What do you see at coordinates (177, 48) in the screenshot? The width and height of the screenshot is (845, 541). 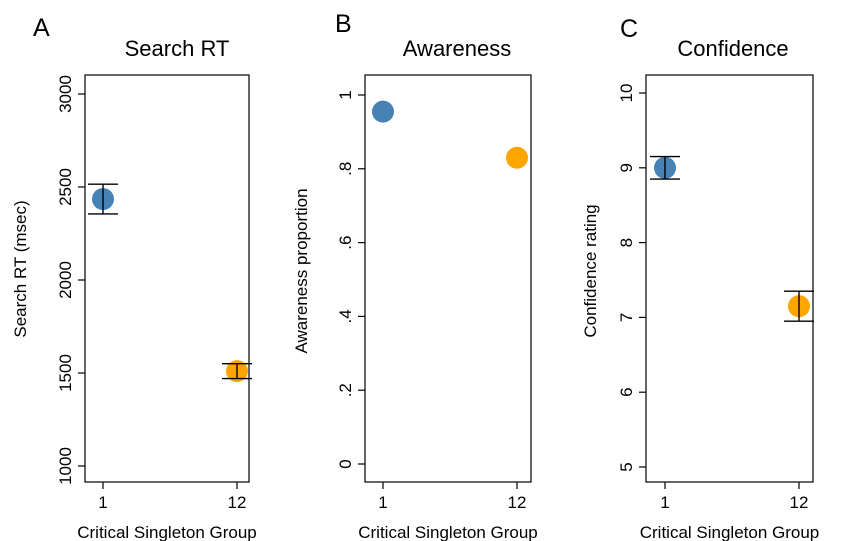 I see `chart-title: Search RT` at bounding box center [177, 48].